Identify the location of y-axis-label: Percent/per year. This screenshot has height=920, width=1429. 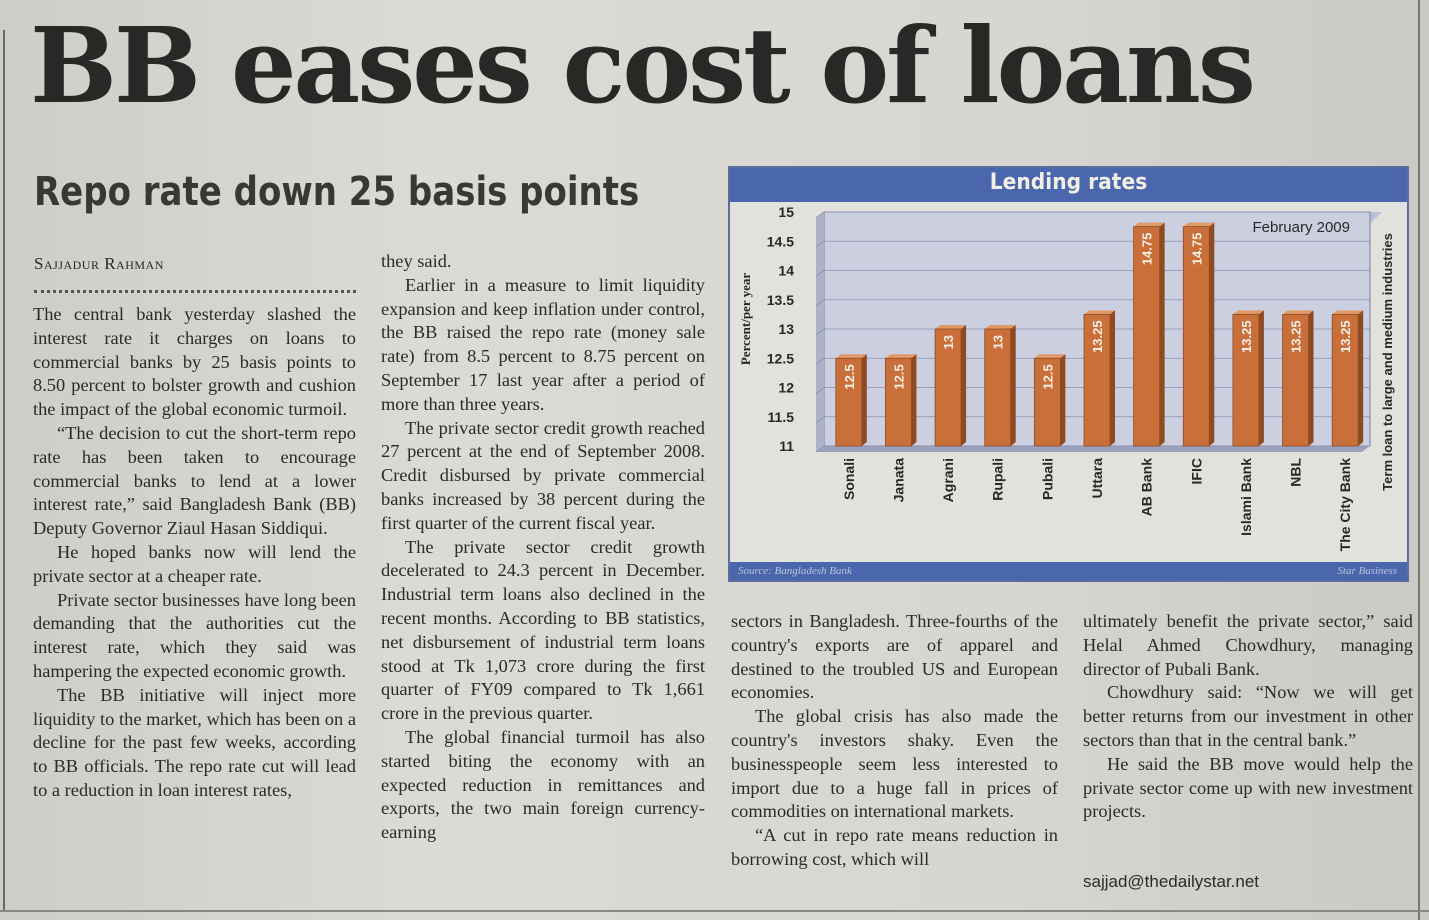
(745, 319).